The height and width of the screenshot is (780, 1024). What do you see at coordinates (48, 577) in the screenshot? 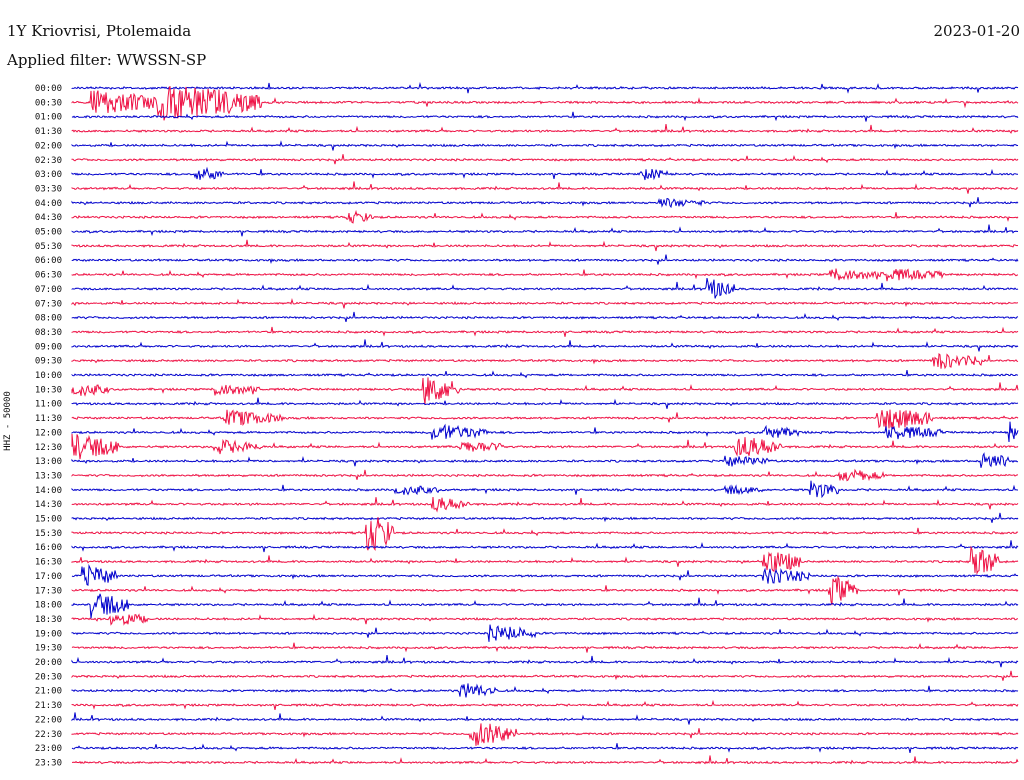
I see `row-time-label: 17:00` at bounding box center [48, 577].